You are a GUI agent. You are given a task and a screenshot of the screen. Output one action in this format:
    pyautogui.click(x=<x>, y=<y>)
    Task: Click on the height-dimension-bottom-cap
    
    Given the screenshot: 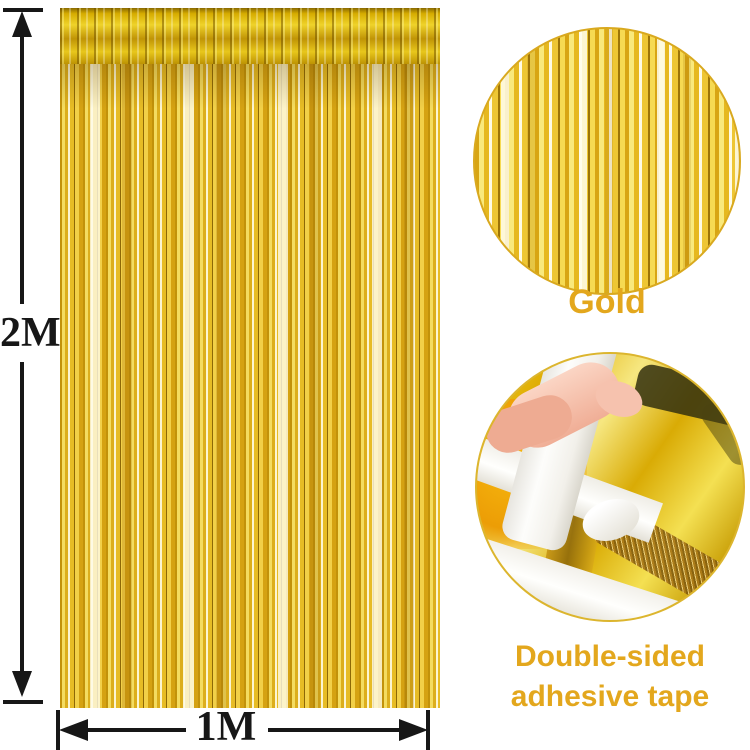 What is the action you would take?
    pyautogui.click(x=23, y=702)
    